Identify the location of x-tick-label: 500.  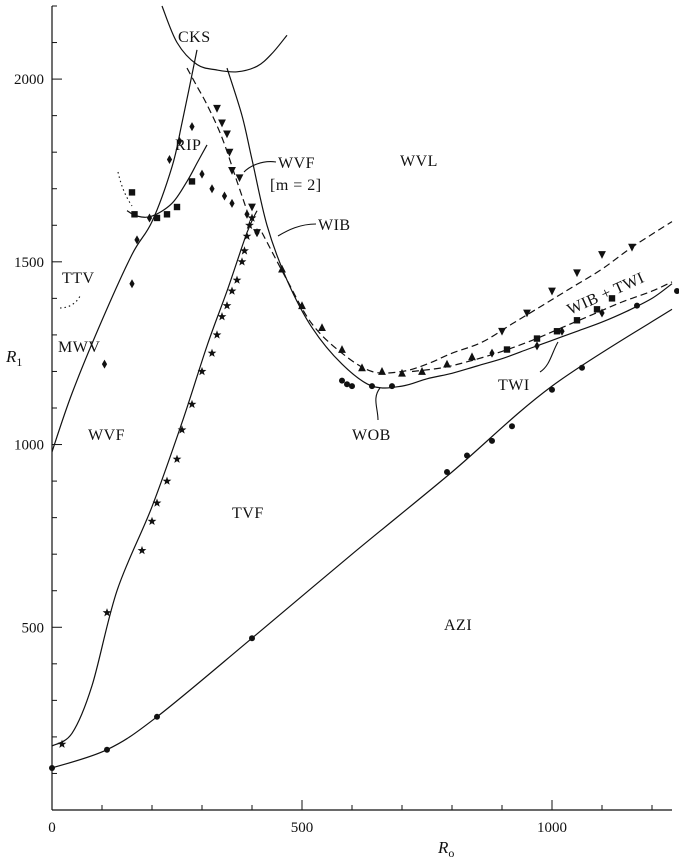
(302, 828).